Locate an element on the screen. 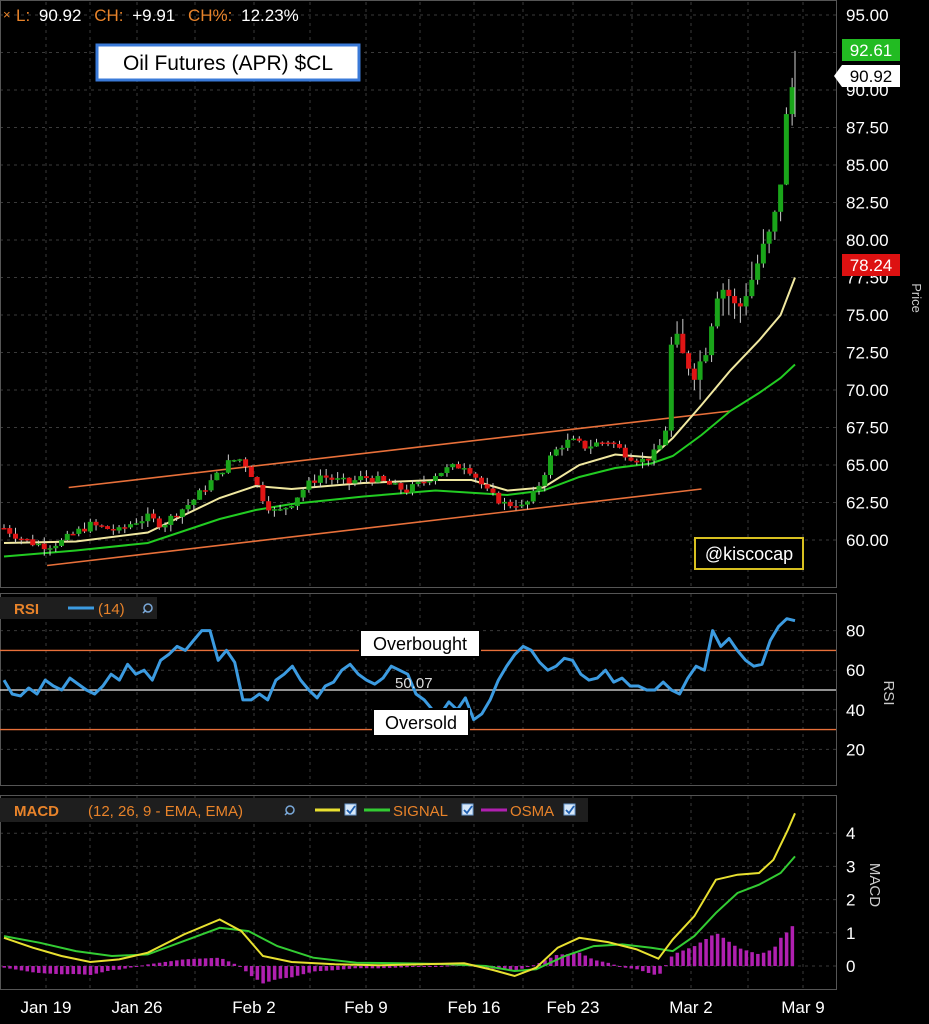 The image size is (929, 1024). price-tick-label: 75.00 is located at coordinates (867, 315).